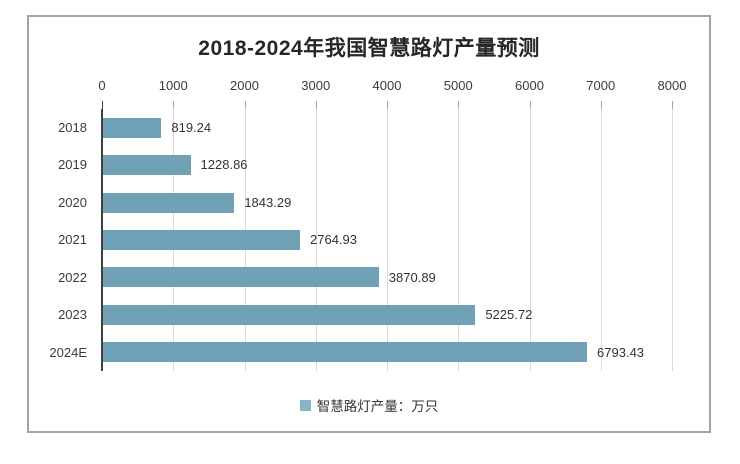 This screenshot has width=740, height=464. What do you see at coordinates (72, 202) in the screenshot?
I see `y-axis-label: 2020` at bounding box center [72, 202].